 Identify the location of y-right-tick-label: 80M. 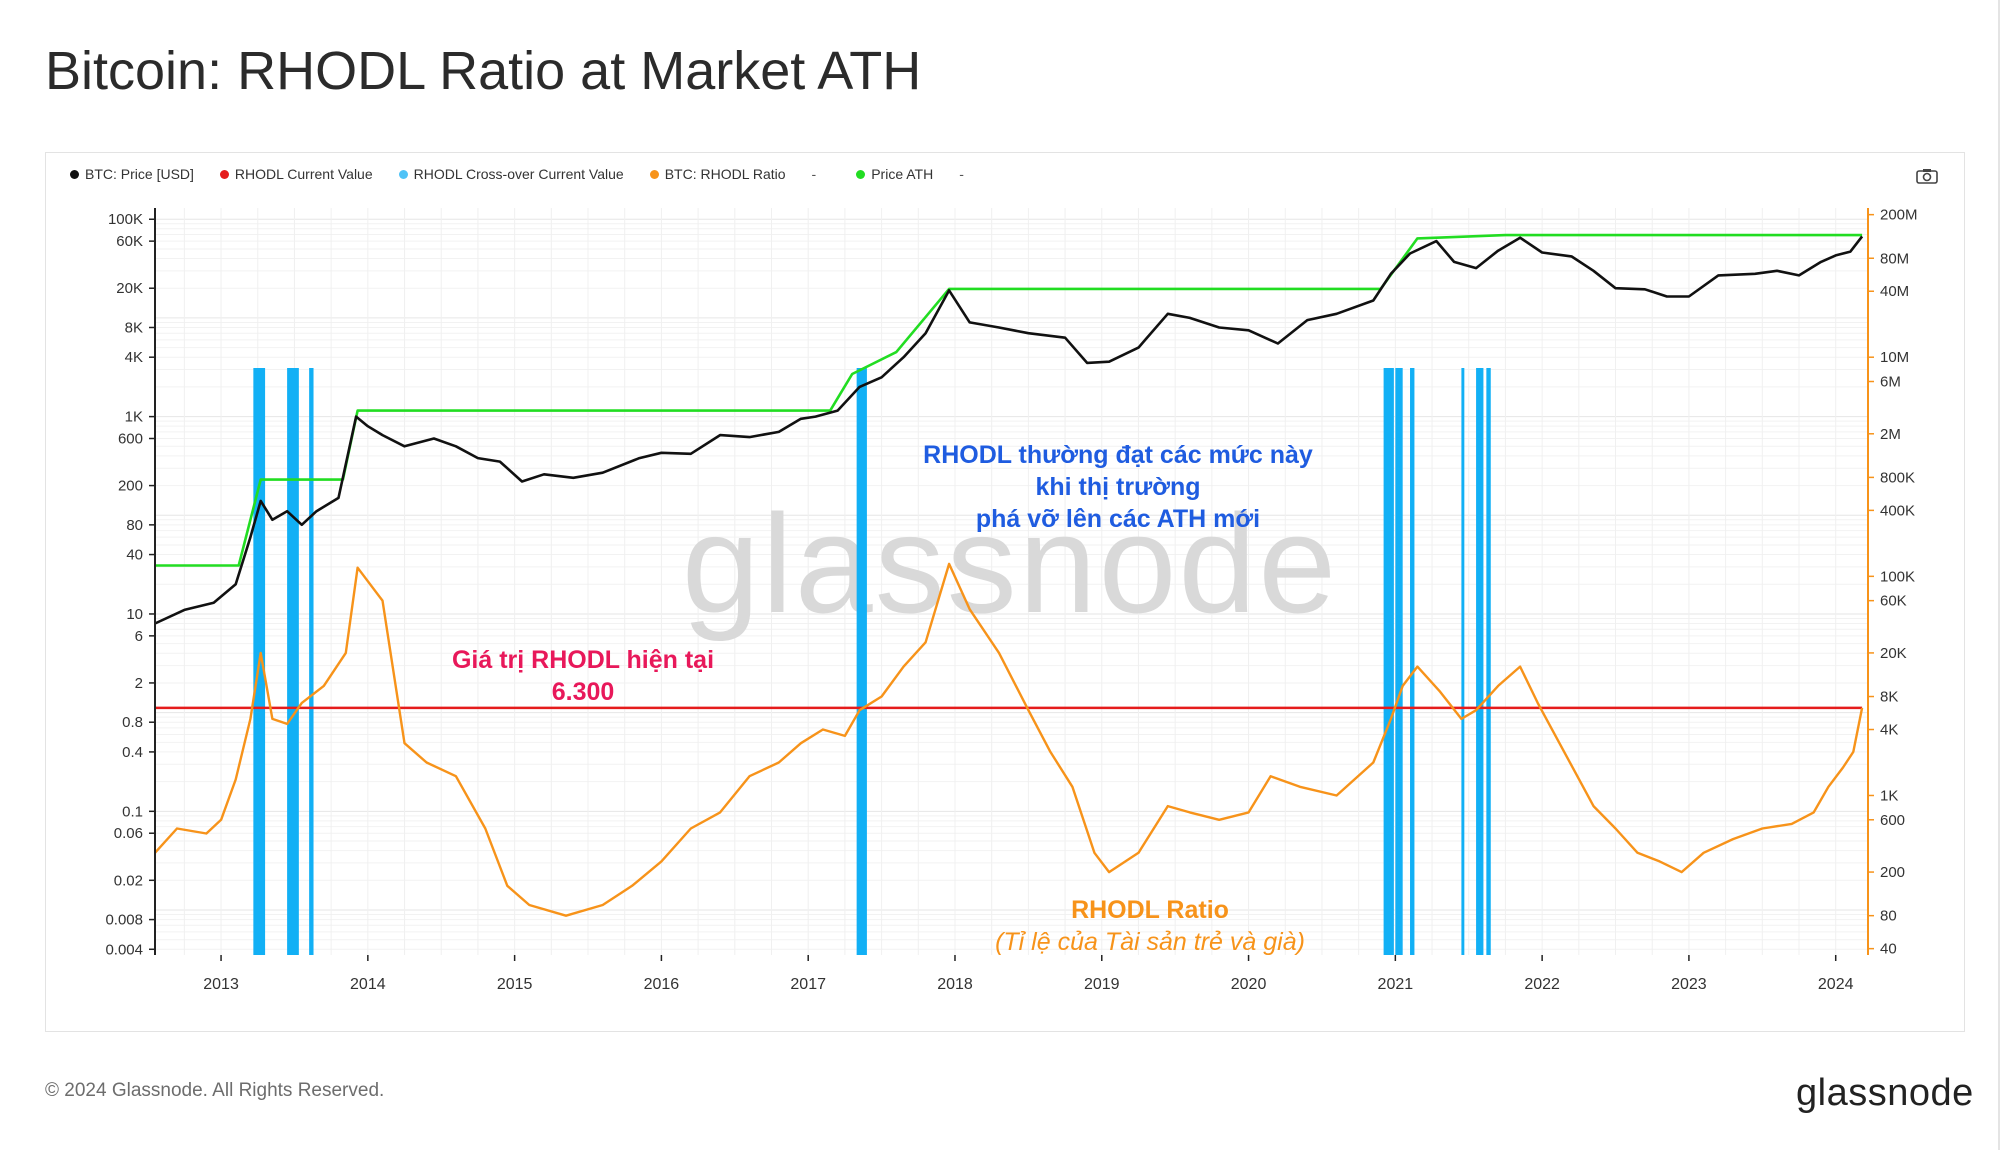
(1894, 258).